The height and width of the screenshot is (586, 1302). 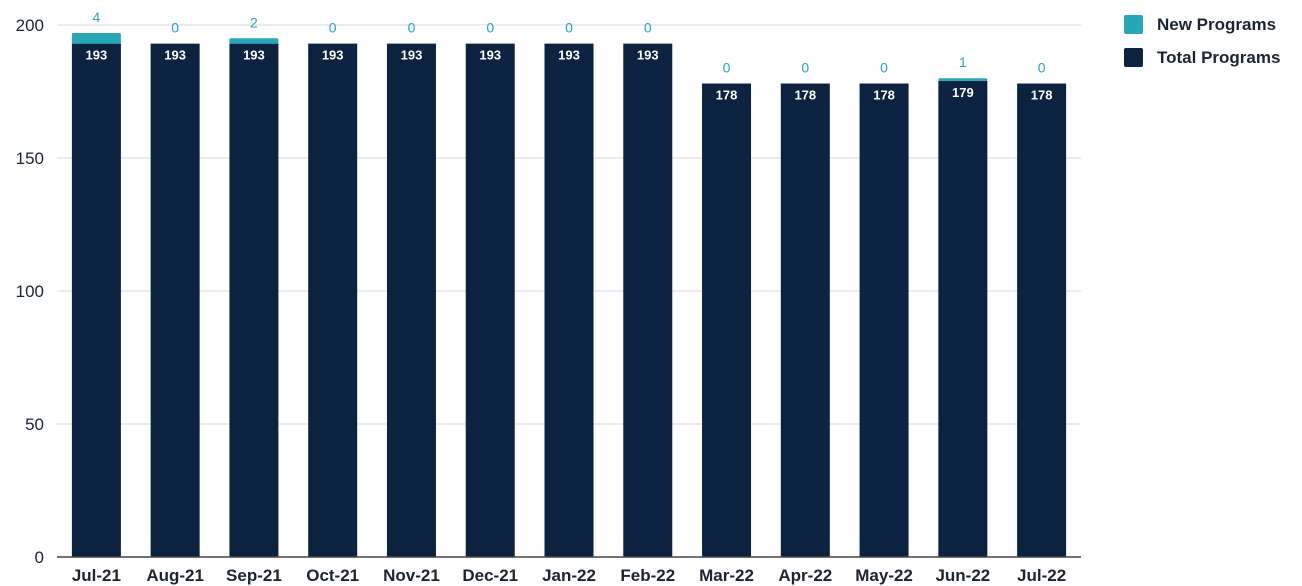 I want to click on legend-item: Total Programs, so click(x=1202, y=57).